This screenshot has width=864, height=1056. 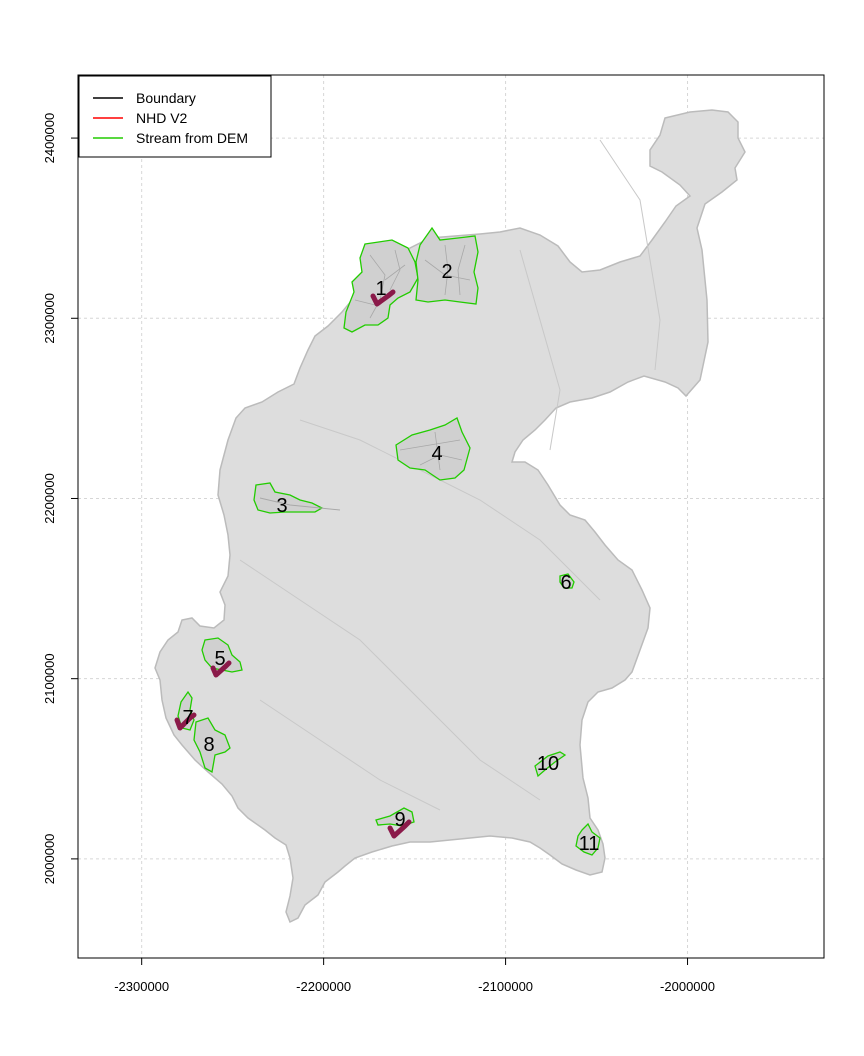 What do you see at coordinates (49, 678) in the screenshot?
I see `y-tick-label: 2100000` at bounding box center [49, 678].